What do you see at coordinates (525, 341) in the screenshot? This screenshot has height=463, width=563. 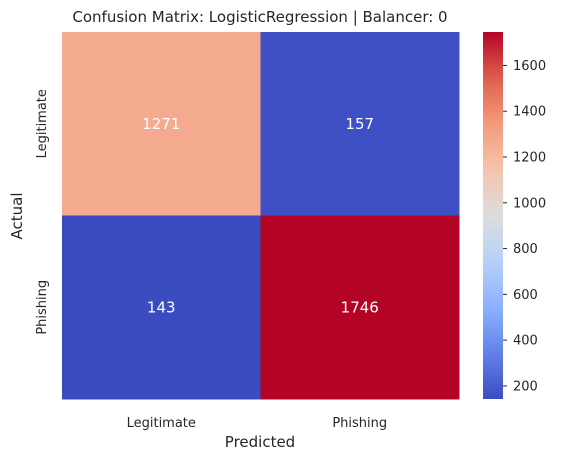 I see `colorbar-tick-label: 400` at bounding box center [525, 341].